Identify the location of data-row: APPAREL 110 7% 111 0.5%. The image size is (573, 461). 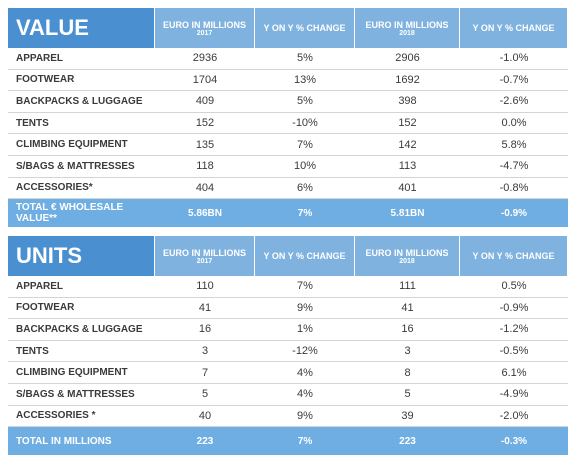
(288, 287).